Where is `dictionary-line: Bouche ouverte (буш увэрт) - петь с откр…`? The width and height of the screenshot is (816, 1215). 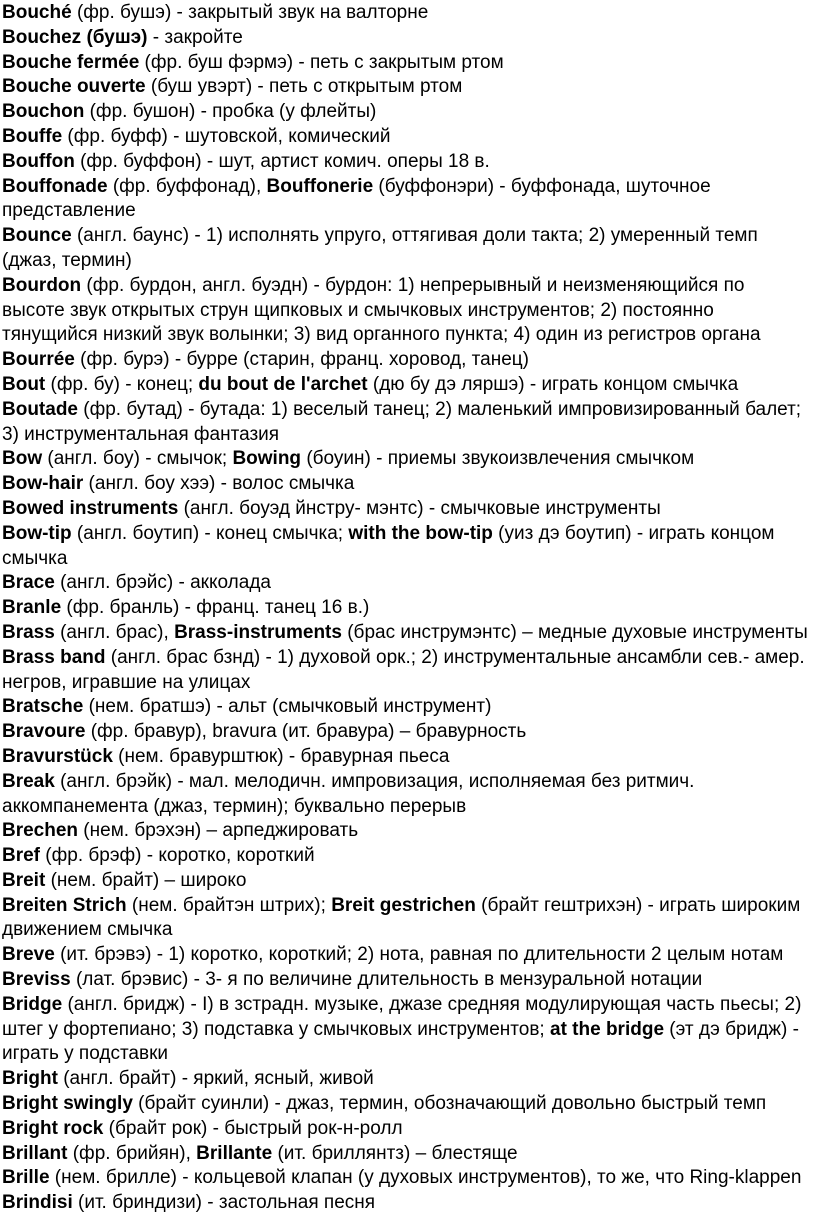 dictionary-line: Bouche ouverte (буш увэрт) - петь с откр… is located at coordinates (409, 87).